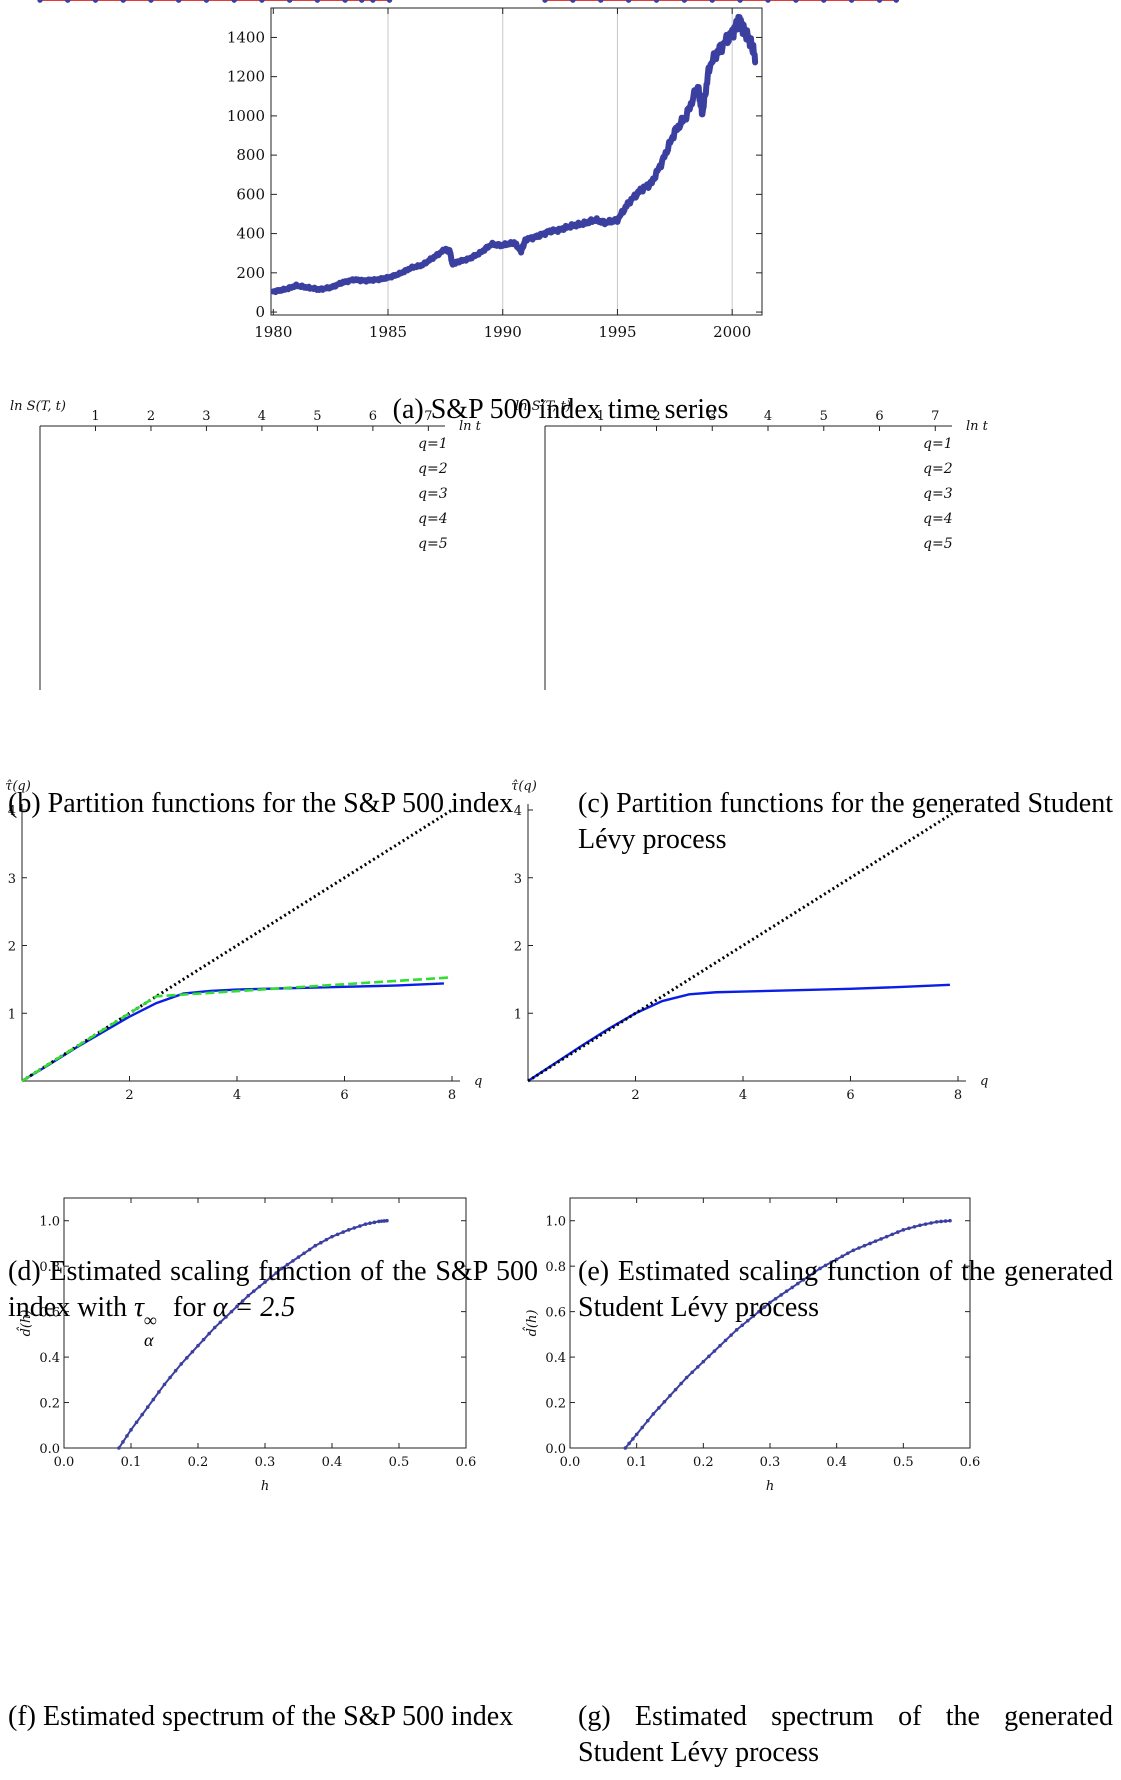 The height and width of the screenshot is (1780, 1121). What do you see at coordinates (768, 416) in the screenshot?
I see `x-tick-label: 4` at bounding box center [768, 416].